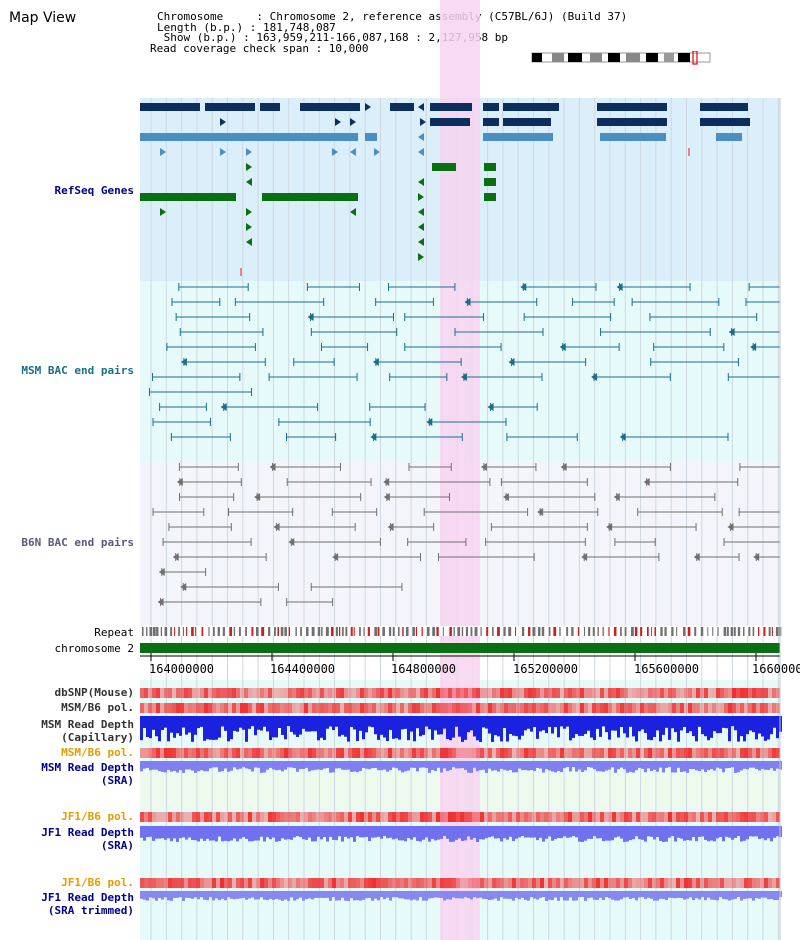  Describe the element at coordinates (259, 48) in the screenshot. I see `coverage-info: Read coverage check span : 10,000` at that location.